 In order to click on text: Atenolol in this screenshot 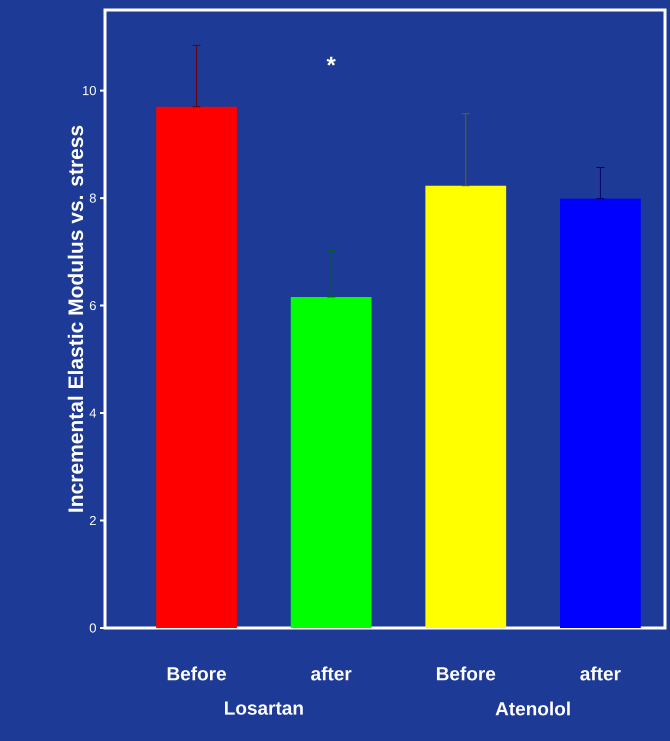, I will do `click(533, 709)`.